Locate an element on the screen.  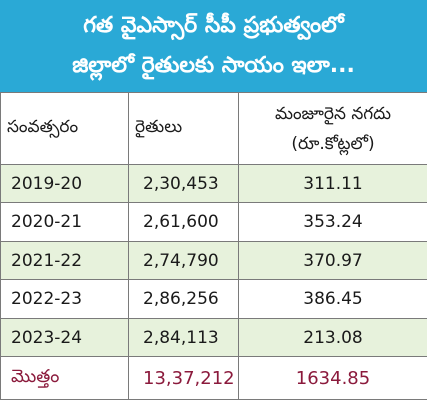
cell-farmers: 2,74,790 is located at coordinates (183, 260).